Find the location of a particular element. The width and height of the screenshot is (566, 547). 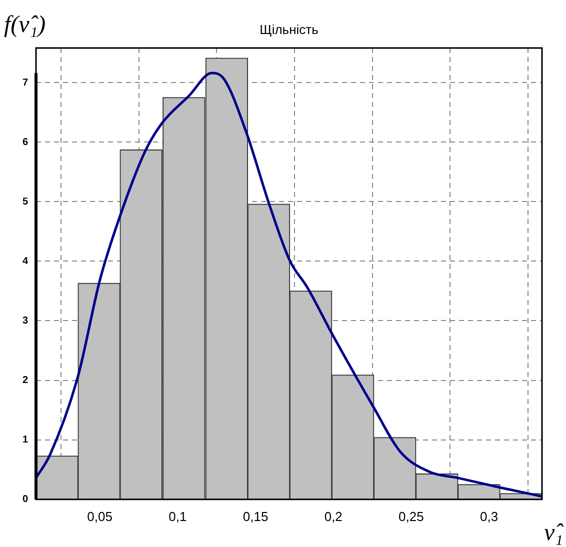

y-tick-label: 5 is located at coordinates (25, 202).